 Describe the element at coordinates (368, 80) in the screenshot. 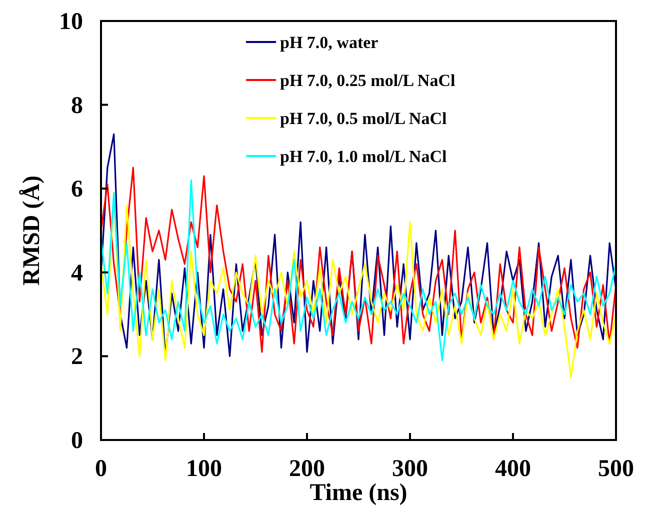

I see `legend-label: pH 7.0, 0.25 mol/L NaCl` at that location.